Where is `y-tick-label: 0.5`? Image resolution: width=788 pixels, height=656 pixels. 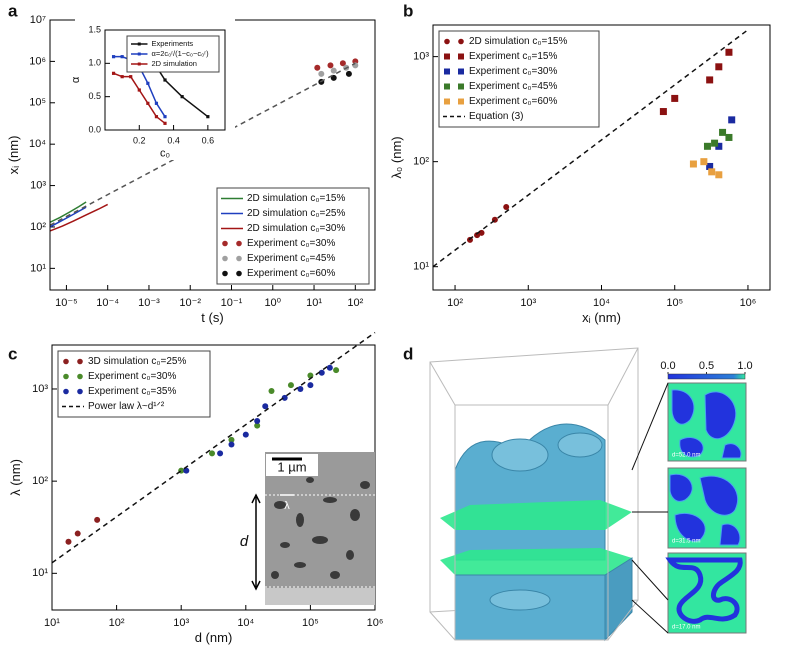 y-tick-label: 0.5 is located at coordinates (94, 96).